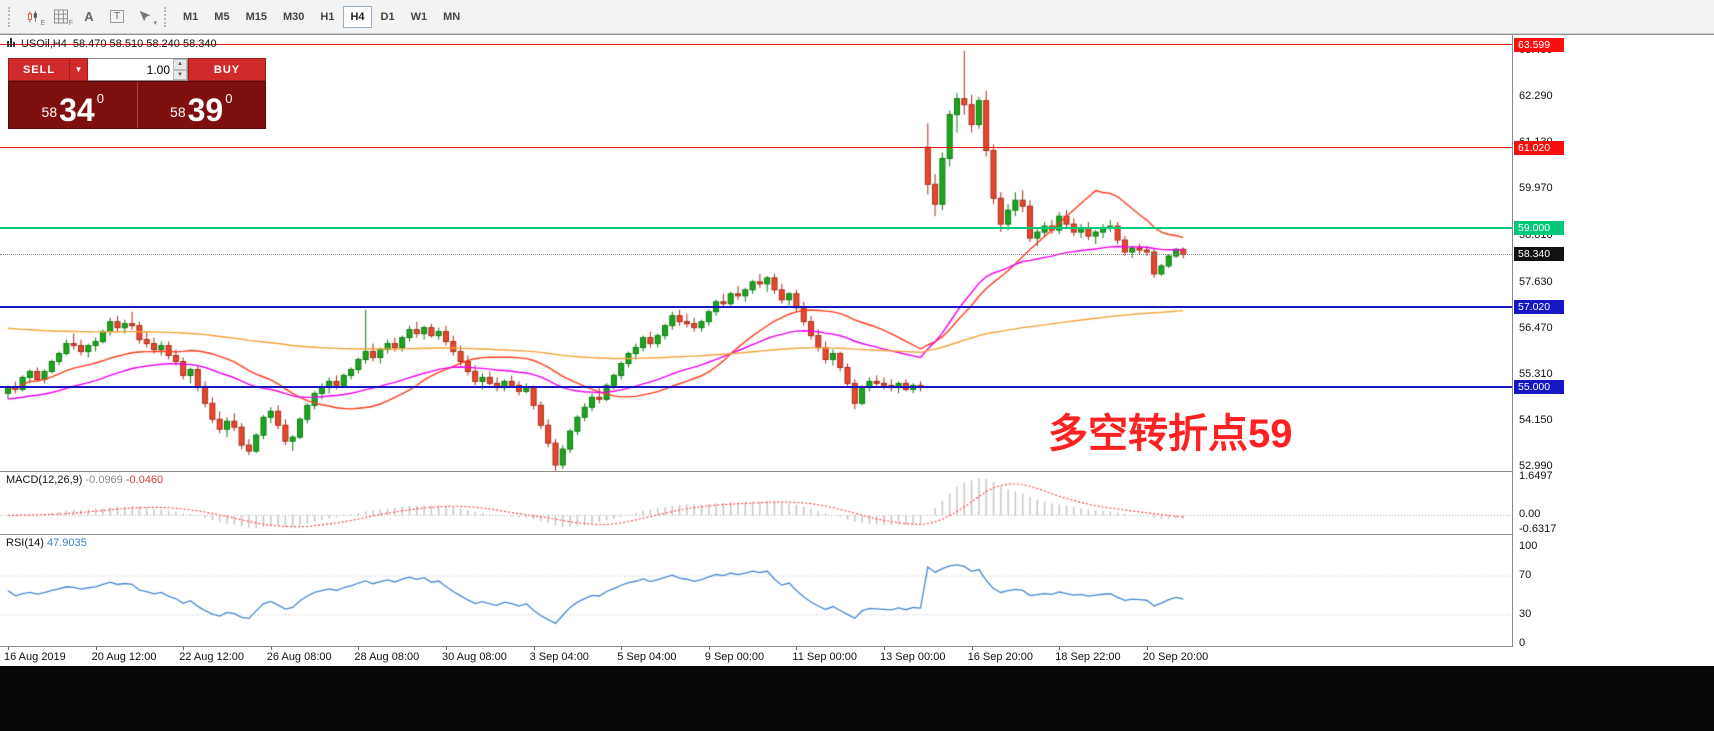 The width and height of the screenshot is (1714, 731). Describe the element at coordinates (49, 112) in the screenshot. I see `sell-price-small: 58` at that location.